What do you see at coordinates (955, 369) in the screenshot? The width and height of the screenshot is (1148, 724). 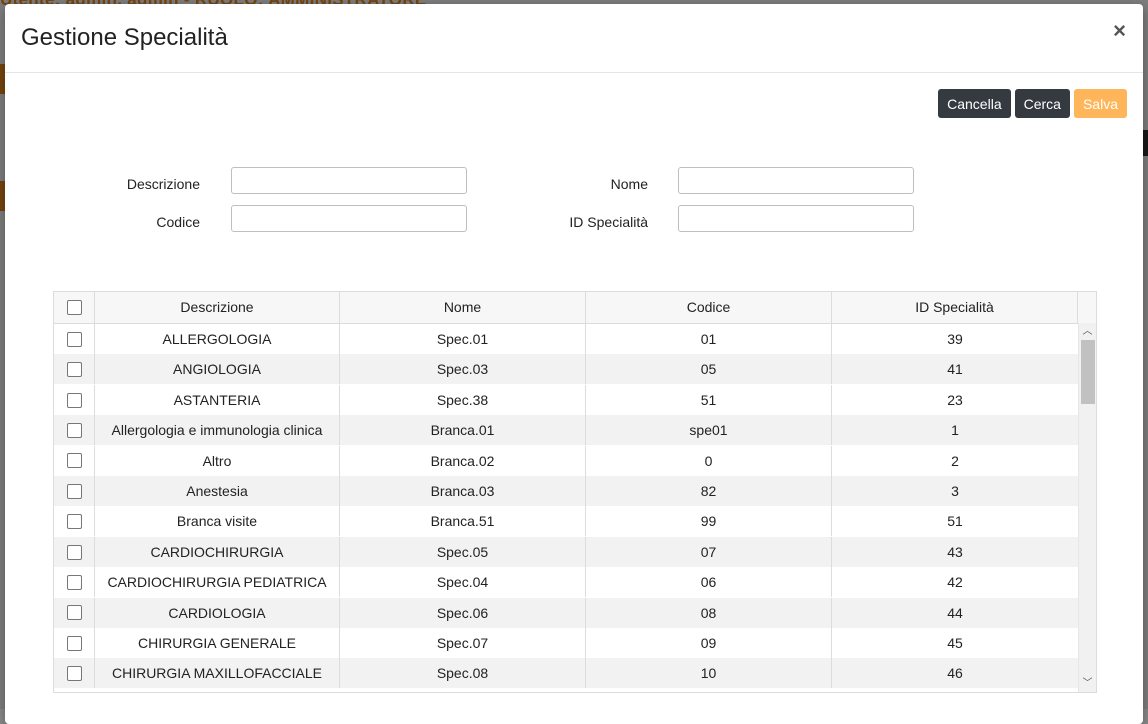 I see `cell-id-specialita: 41` at bounding box center [955, 369].